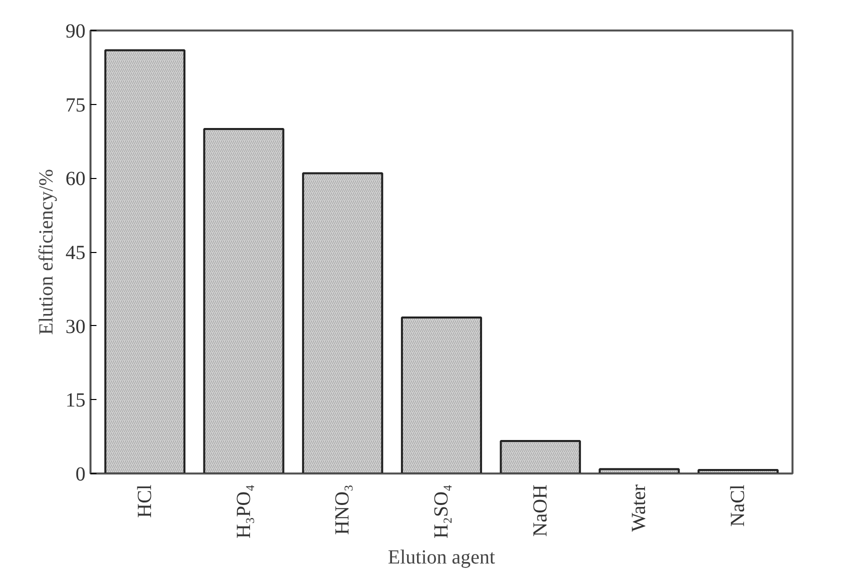 The image size is (842, 571). I want to click on x-tick-label: NaCl, so click(738, 505).